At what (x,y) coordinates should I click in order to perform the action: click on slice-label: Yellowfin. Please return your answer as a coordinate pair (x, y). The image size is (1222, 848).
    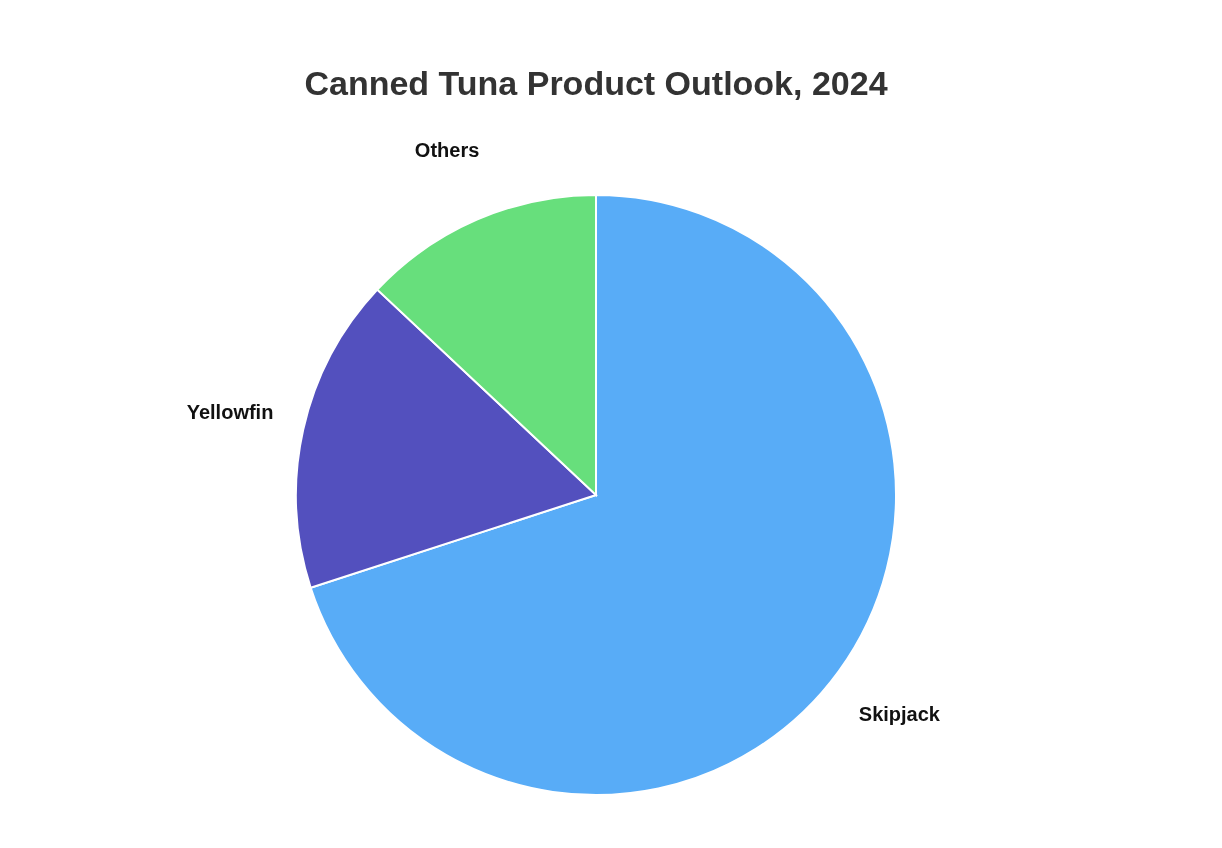
    Looking at the image, I should click on (230, 412).